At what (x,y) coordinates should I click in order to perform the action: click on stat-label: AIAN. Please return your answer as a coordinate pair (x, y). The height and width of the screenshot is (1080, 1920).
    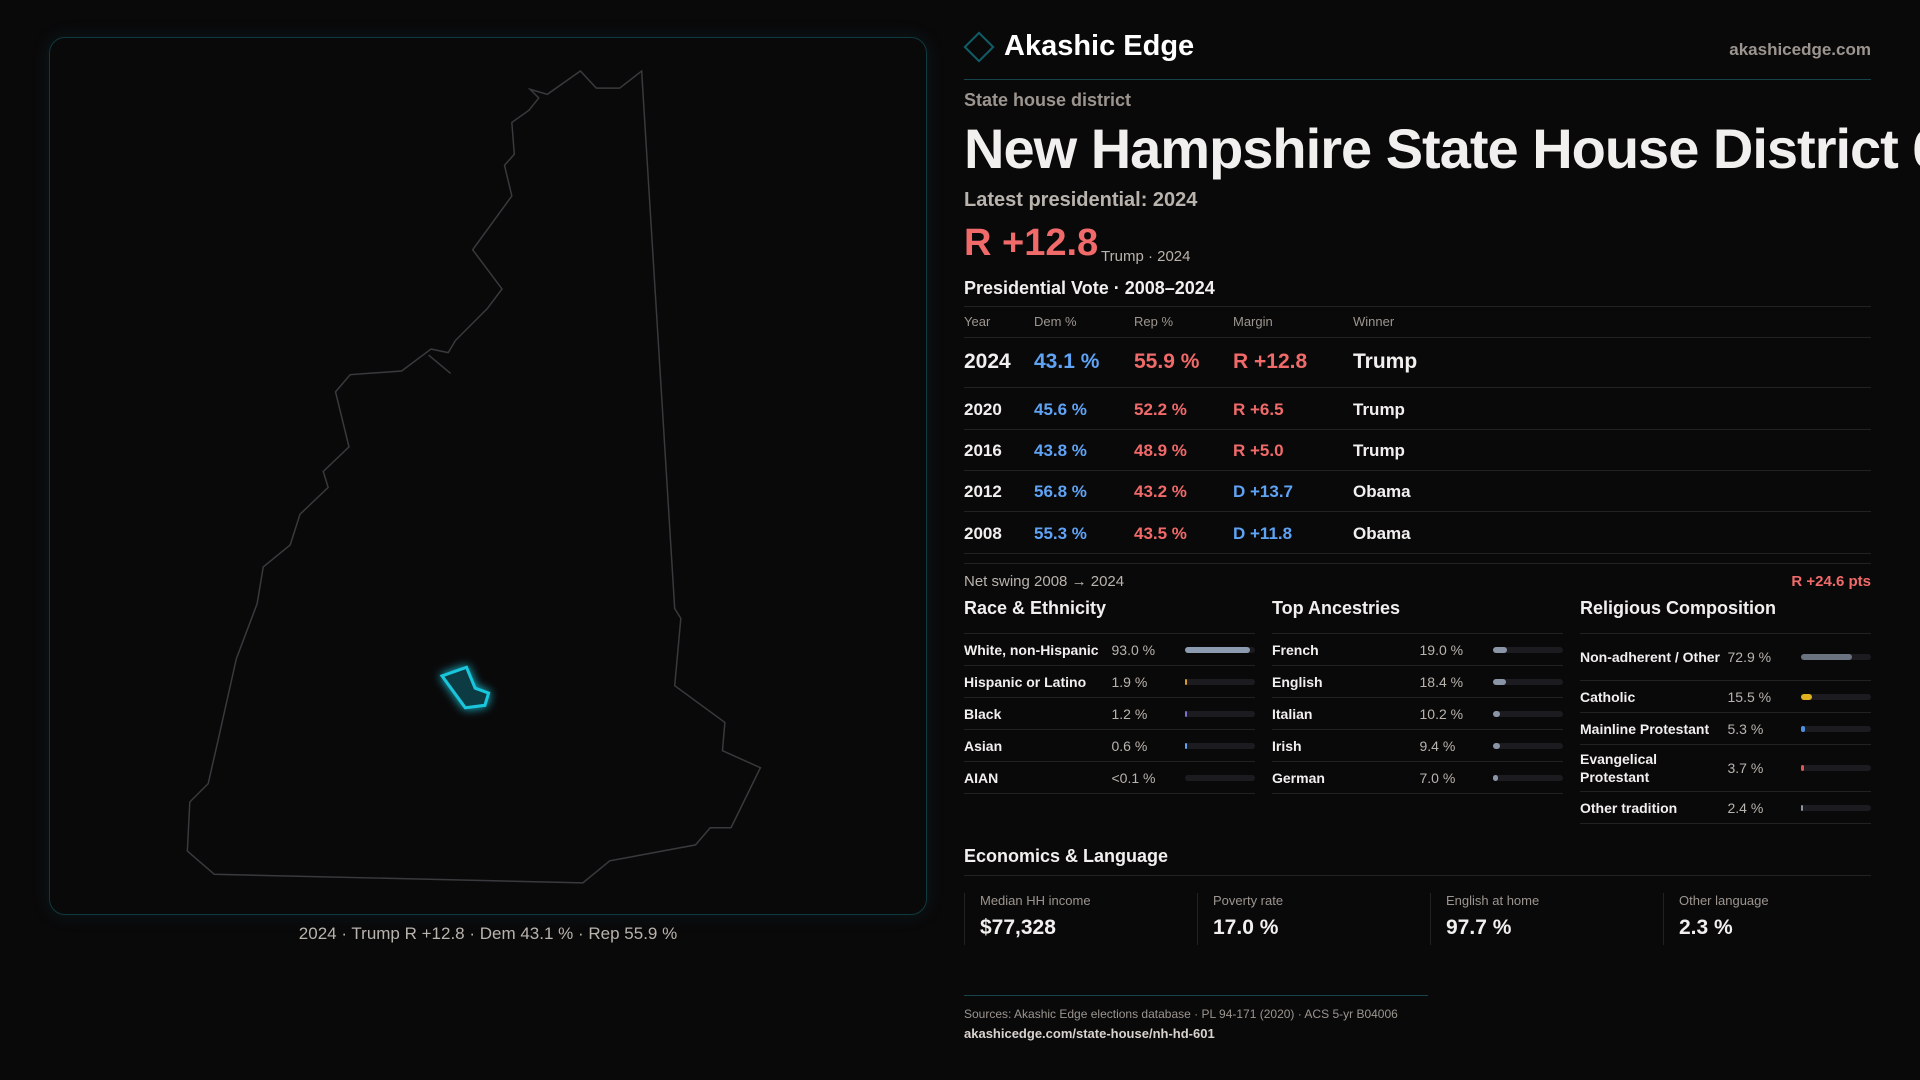
    Looking at the image, I should click on (981, 777).